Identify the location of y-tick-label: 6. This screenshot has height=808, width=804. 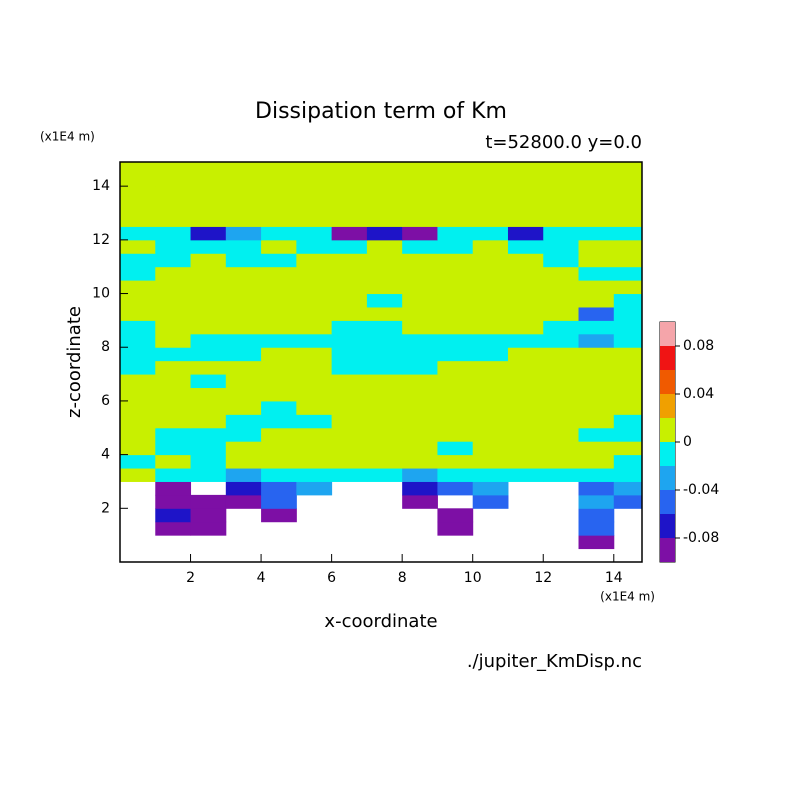
(105, 401).